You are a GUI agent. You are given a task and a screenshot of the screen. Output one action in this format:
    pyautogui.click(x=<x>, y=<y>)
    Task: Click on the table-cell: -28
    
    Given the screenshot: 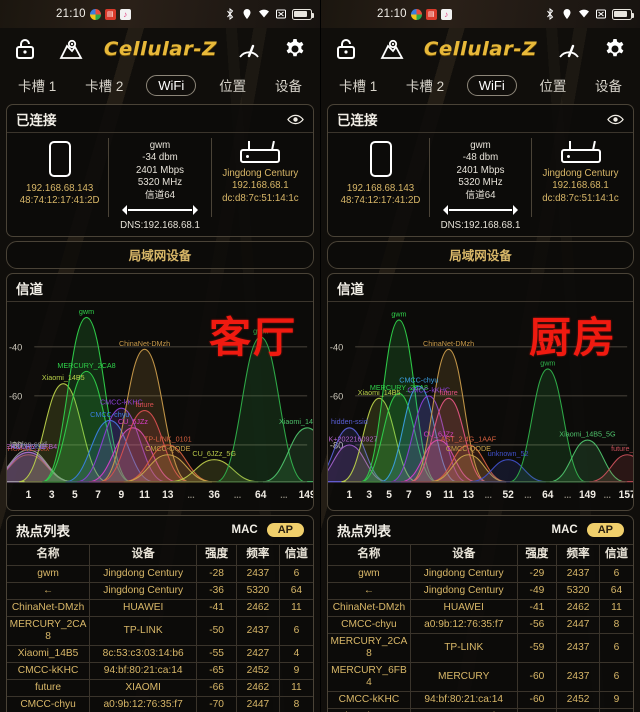 What is the action you would take?
    pyautogui.click(x=216, y=573)
    